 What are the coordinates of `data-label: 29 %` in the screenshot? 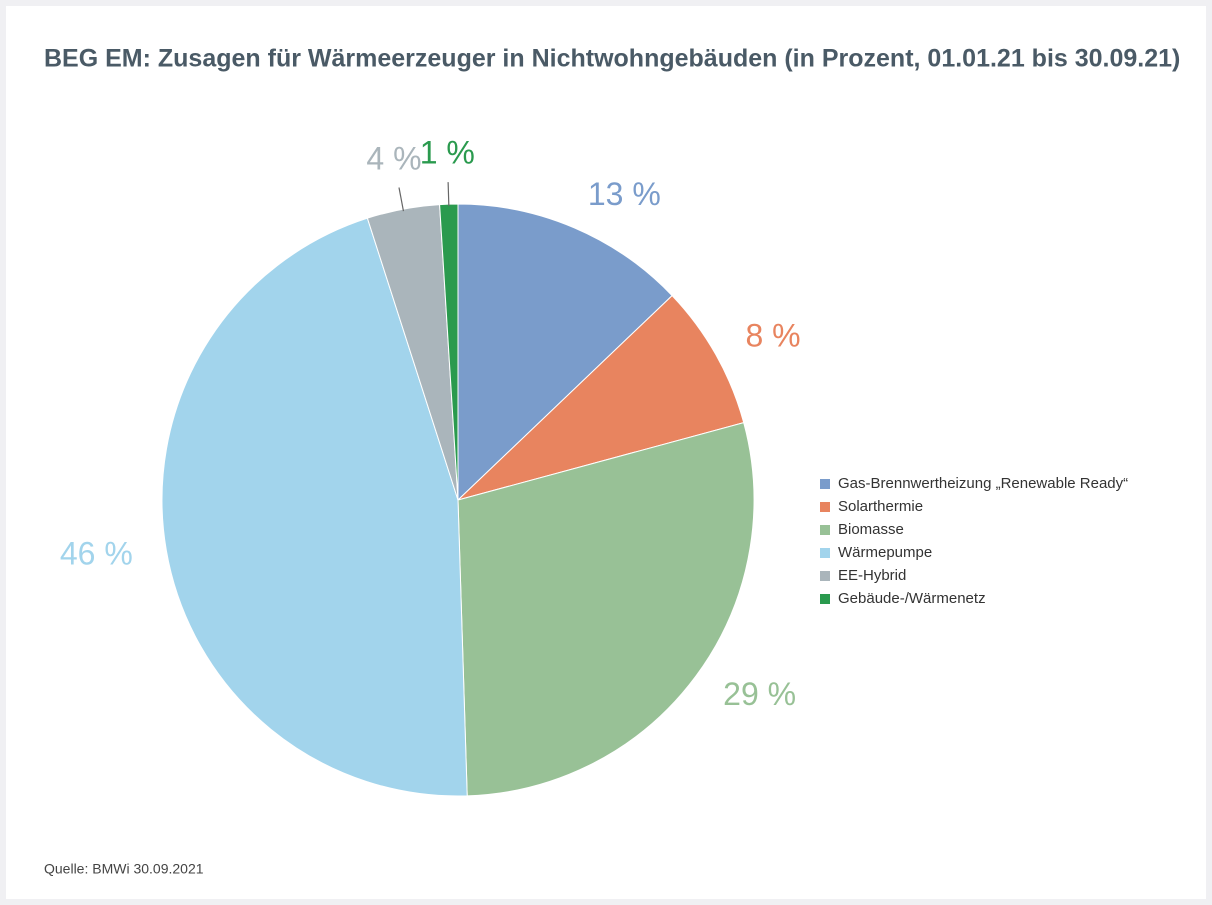 It's located at (759, 694).